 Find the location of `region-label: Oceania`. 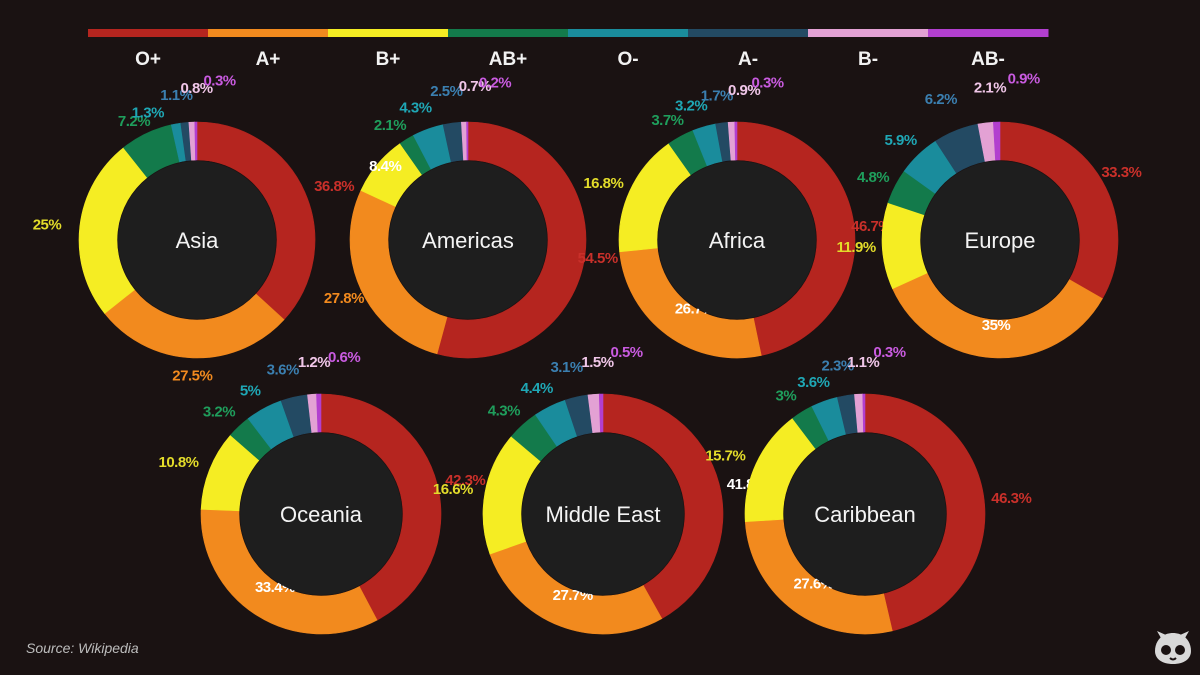

region-label: Oceania is located at coordinates (321, 514).